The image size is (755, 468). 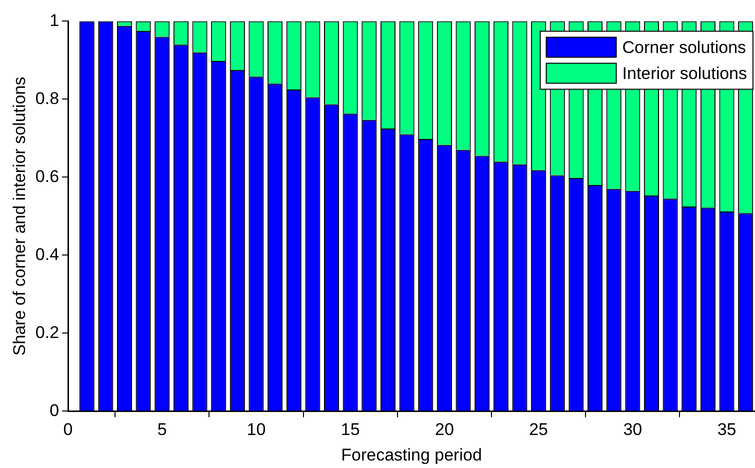 What do you see at coordinates (632, 430) in the screenshot?
I see `x-tick-label: 30` at bounding box center [632, 430].